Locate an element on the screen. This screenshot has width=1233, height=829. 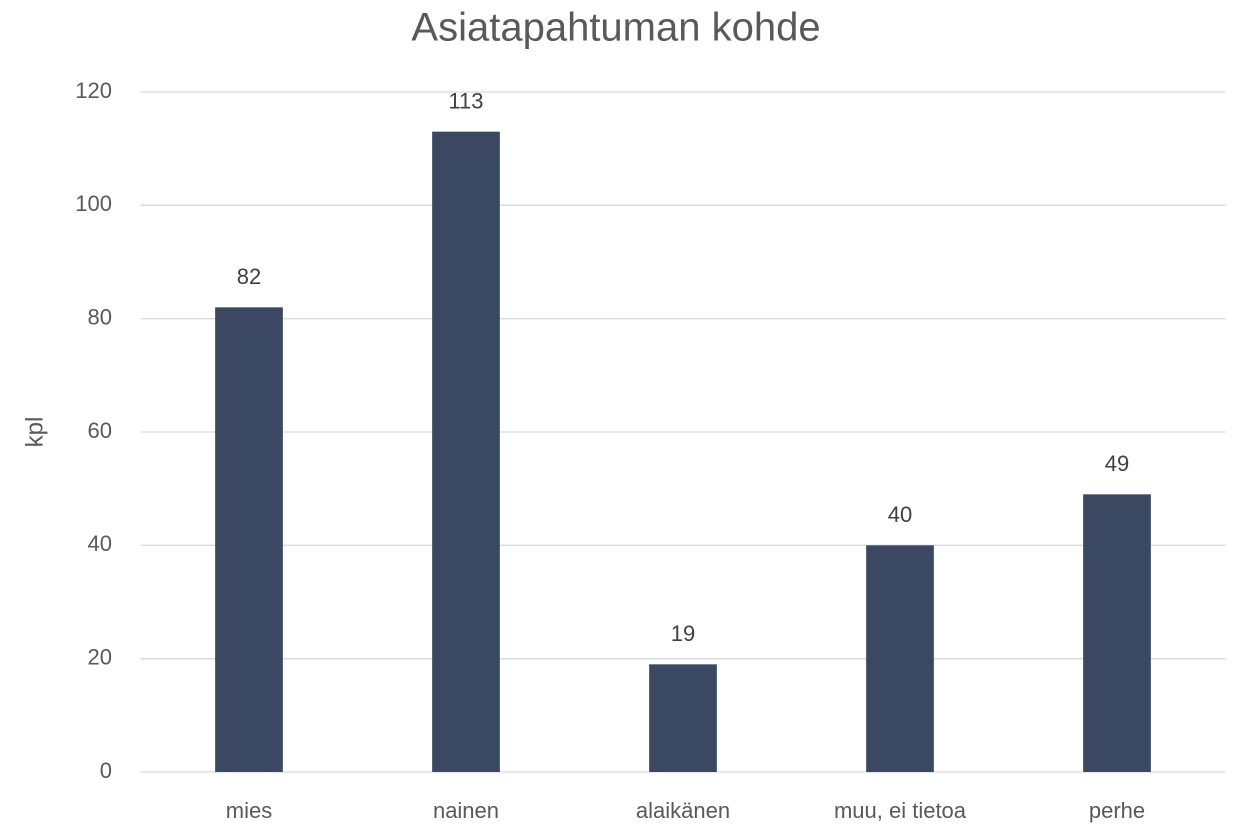
y-tick-label: 100 is located at coordinates (93, 203).